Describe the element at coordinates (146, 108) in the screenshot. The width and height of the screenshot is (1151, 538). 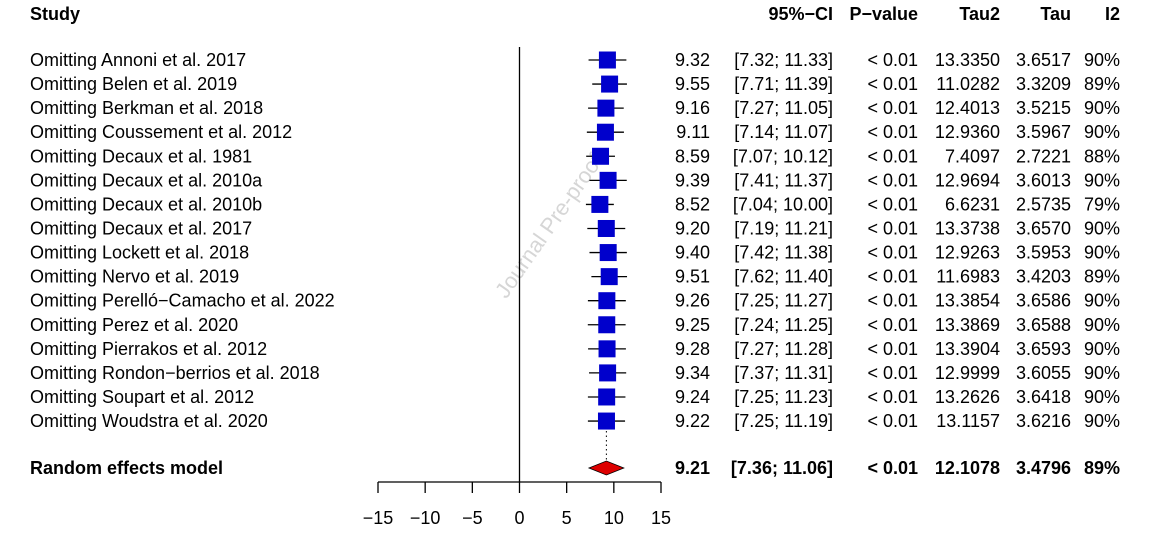
I see `study-label: Omitting Berkman et al. 2018` at that location.